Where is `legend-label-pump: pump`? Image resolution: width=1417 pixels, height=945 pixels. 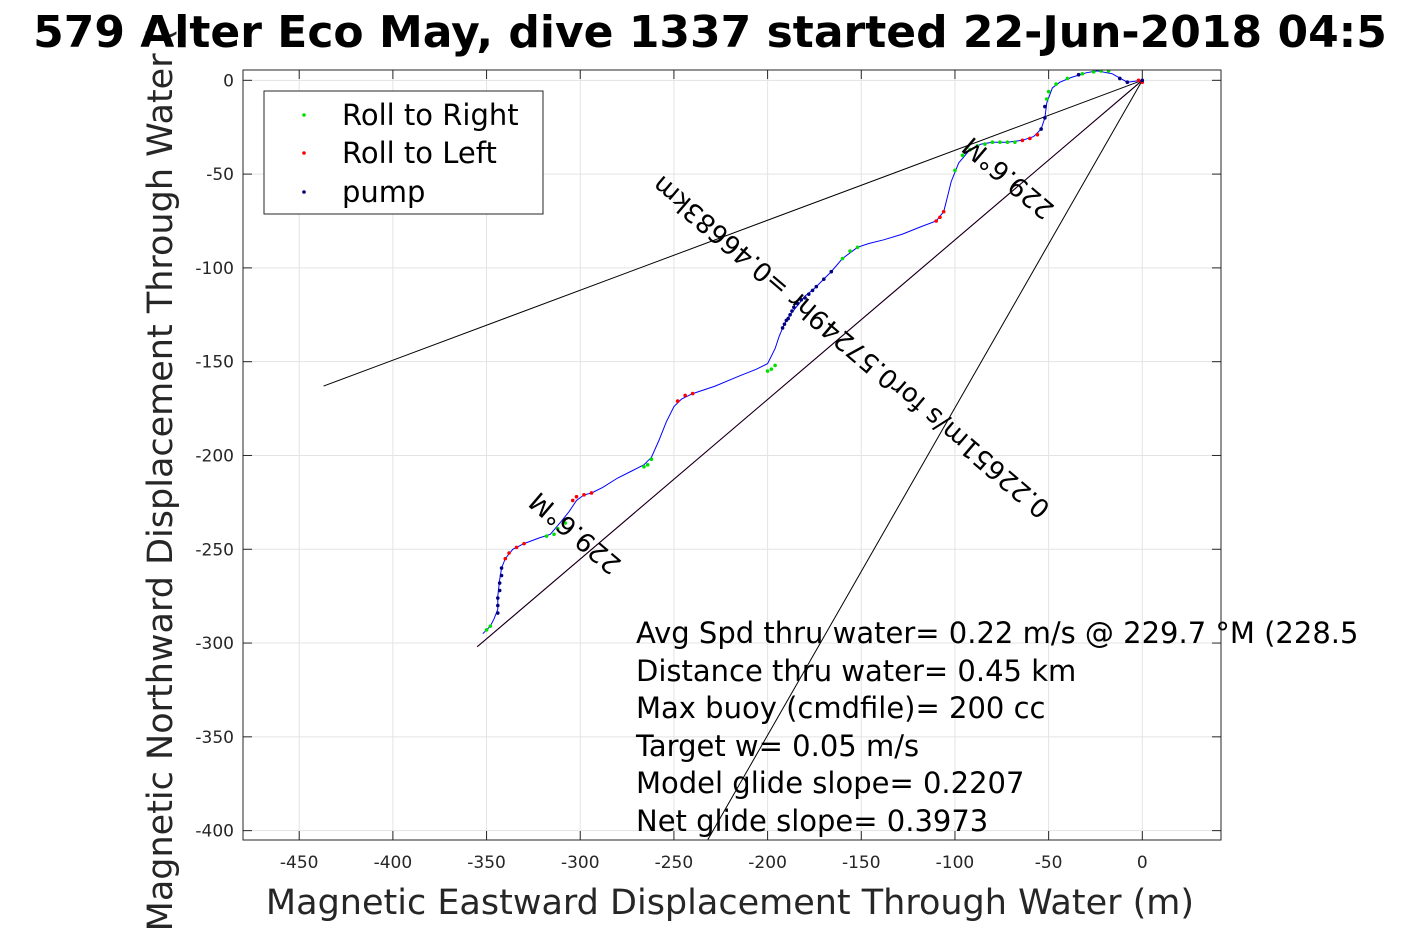
legend-label-pump: pump is located at coordinates (383, 192).